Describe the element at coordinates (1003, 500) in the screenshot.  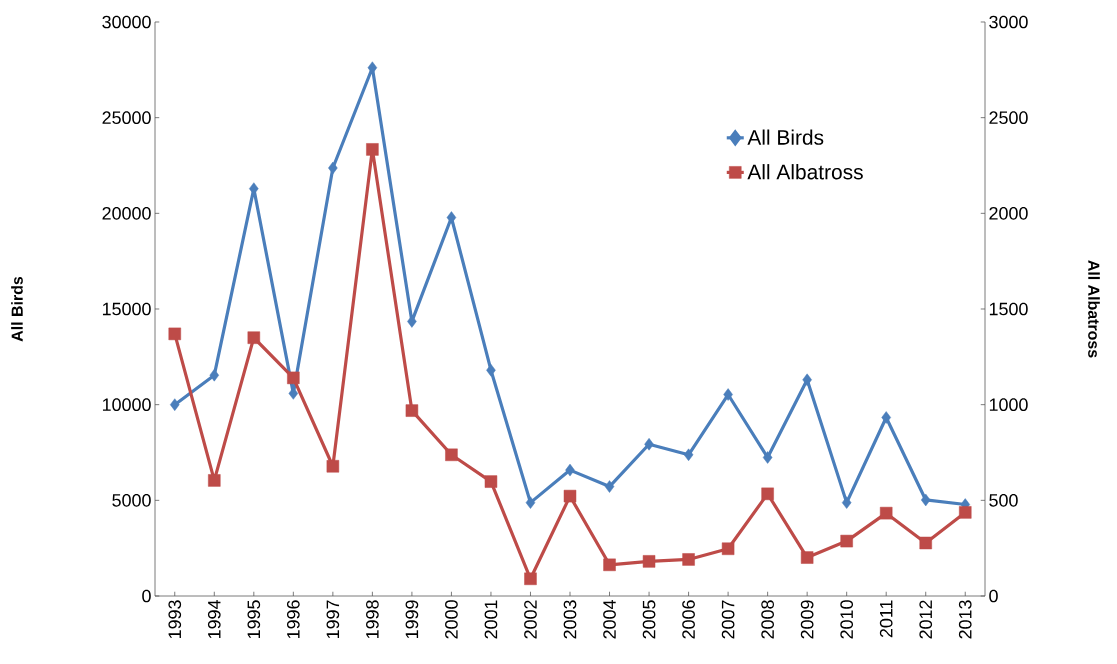
I see `y2-tick-label: 500` at that location.